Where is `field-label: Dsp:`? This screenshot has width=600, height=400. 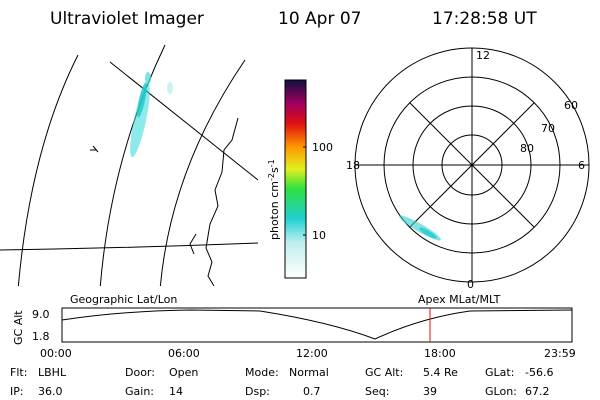
field-label: Dsp: is located at coordinates (257, 391).